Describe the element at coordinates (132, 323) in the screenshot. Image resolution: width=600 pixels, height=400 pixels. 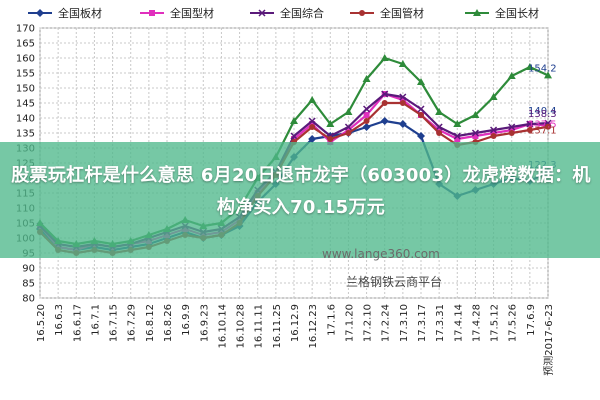
I see `x-tick-label: 16.7.29` at that location.